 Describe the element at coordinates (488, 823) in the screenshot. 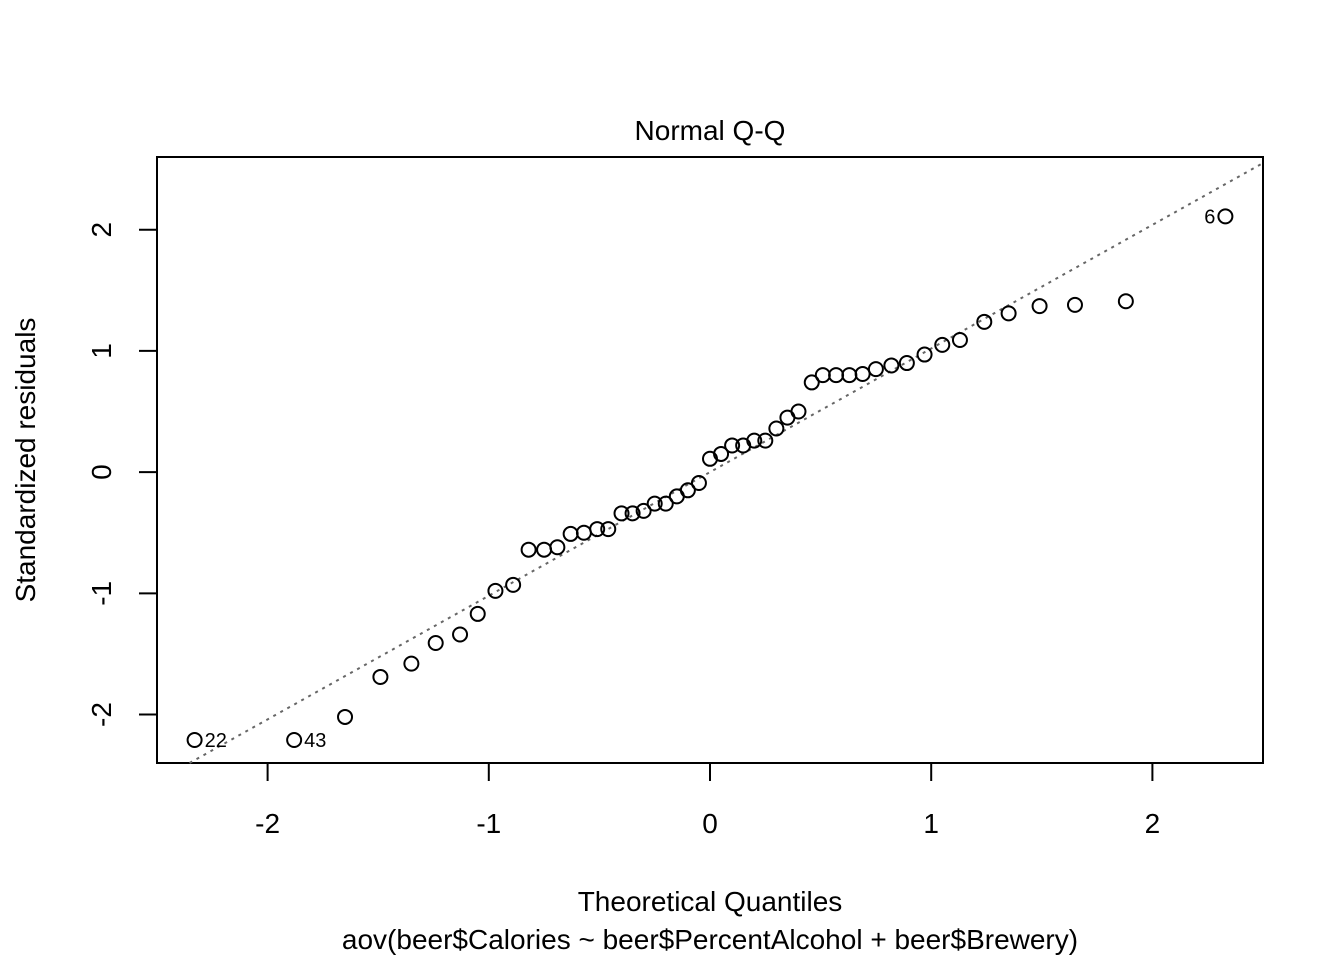

I see `x-tick-label: -1` at that location.